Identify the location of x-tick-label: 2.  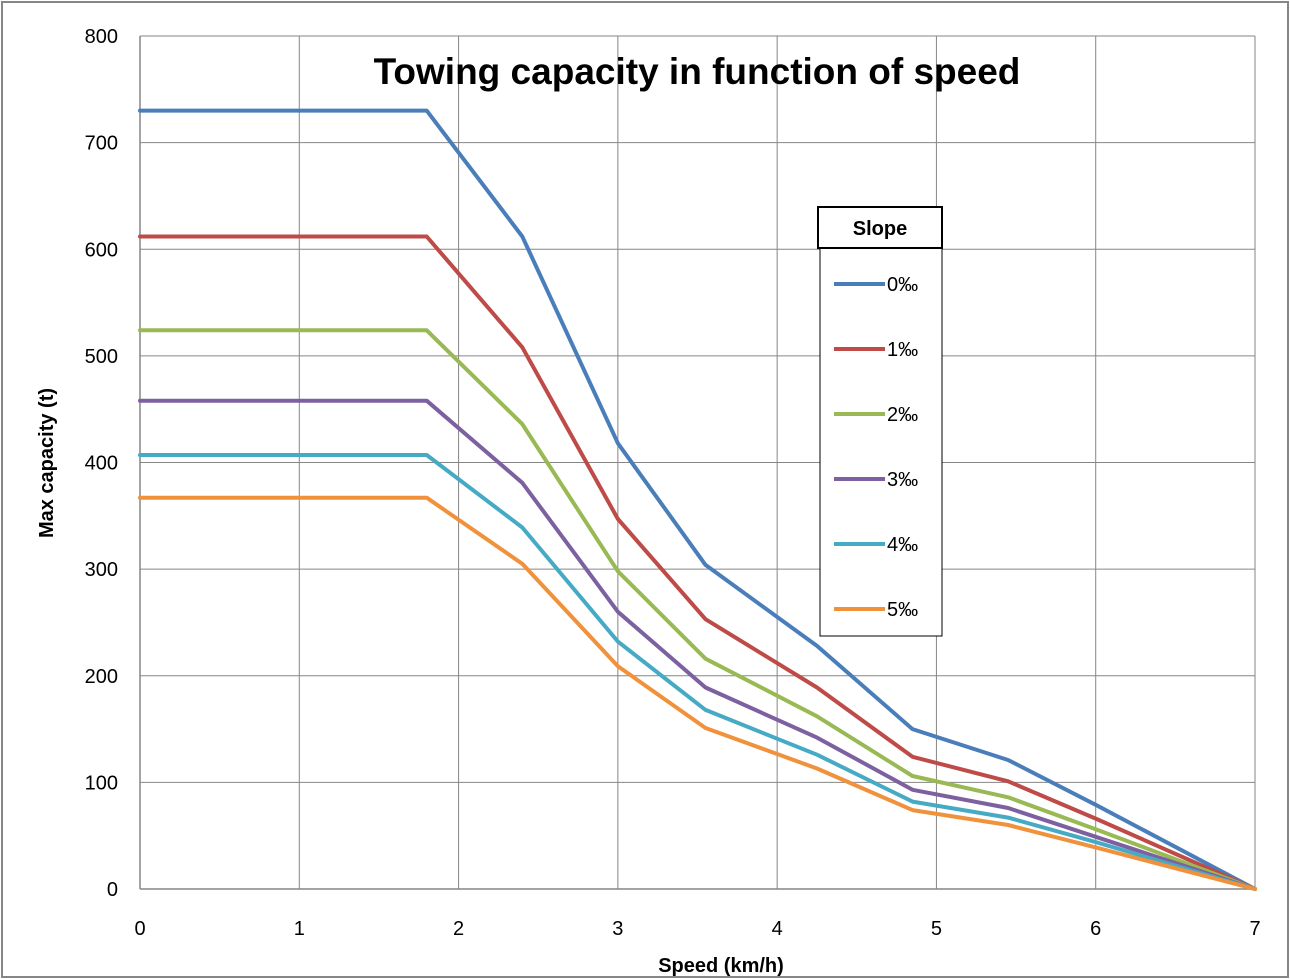
(458, 929).